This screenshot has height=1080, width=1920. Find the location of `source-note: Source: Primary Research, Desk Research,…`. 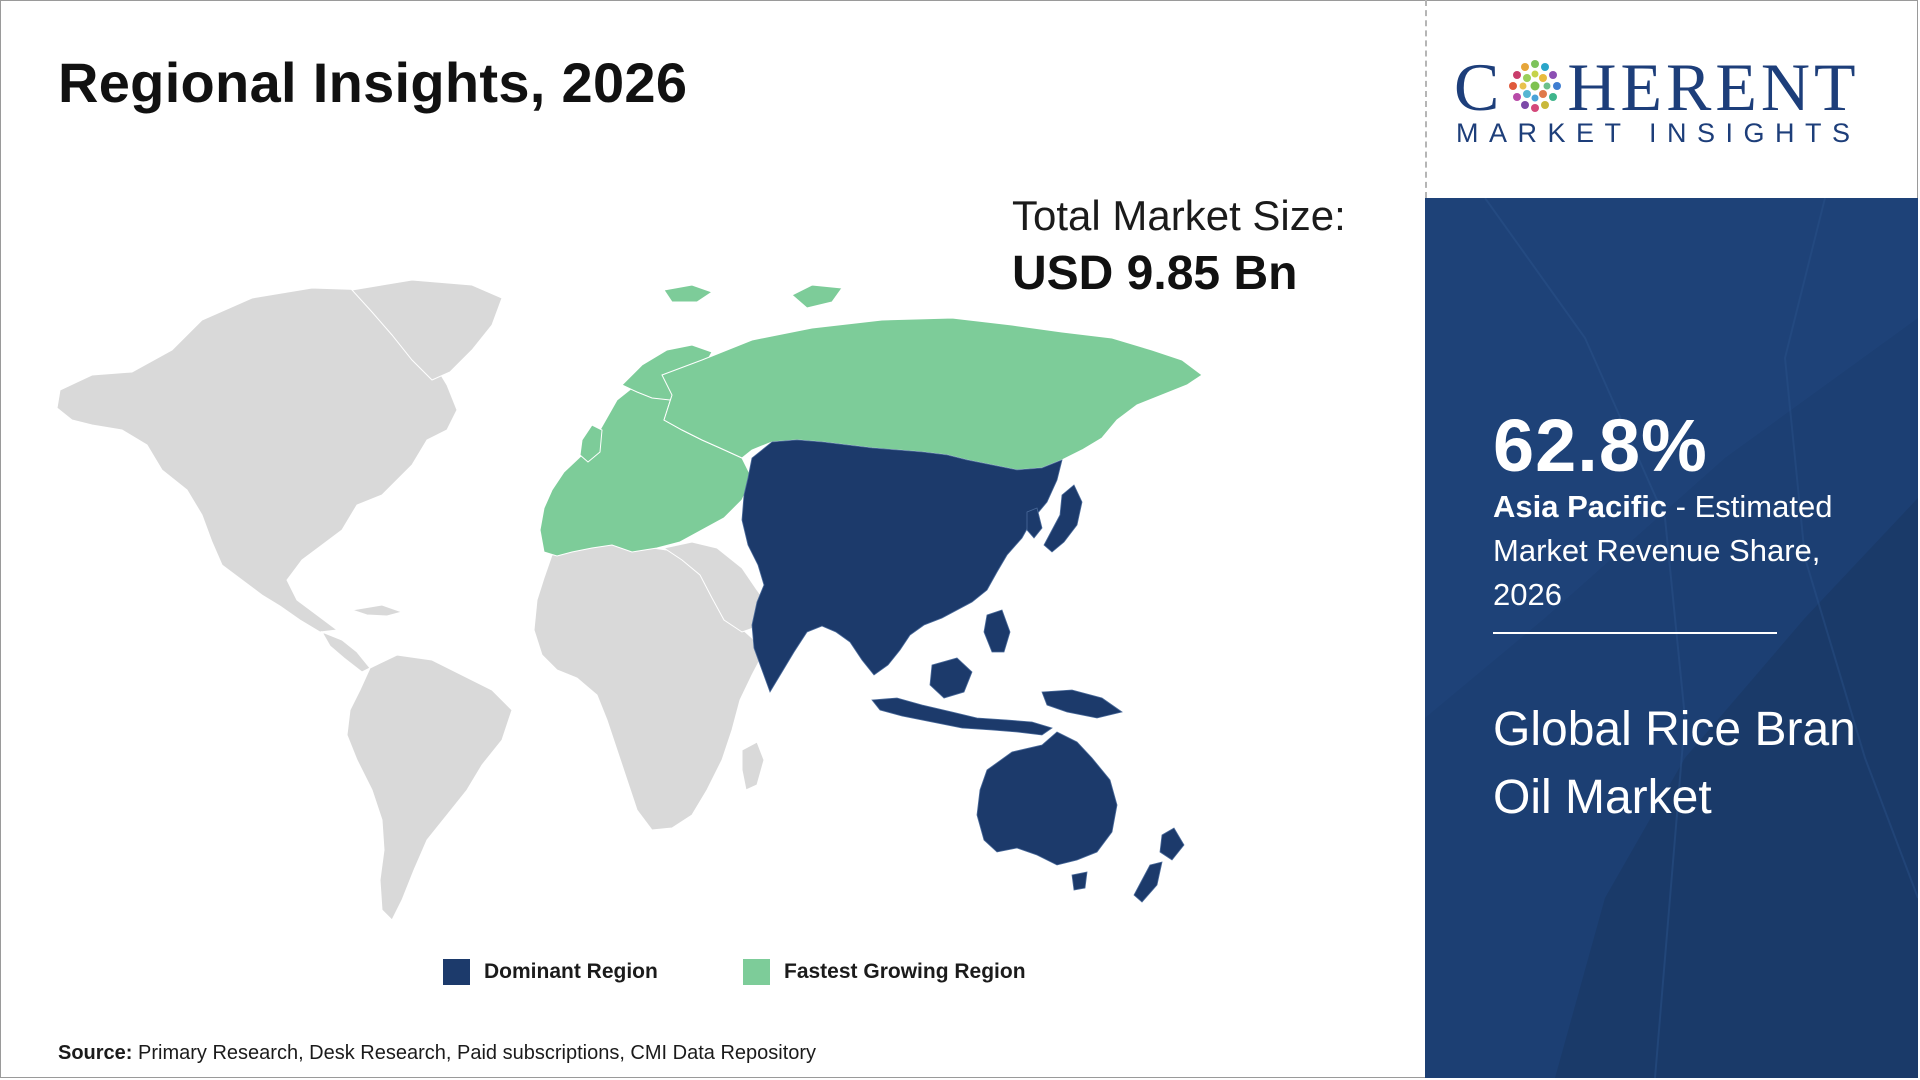

source-note: Source: Primary Research, Desk Research,… is located at coordinates (437, 1053).